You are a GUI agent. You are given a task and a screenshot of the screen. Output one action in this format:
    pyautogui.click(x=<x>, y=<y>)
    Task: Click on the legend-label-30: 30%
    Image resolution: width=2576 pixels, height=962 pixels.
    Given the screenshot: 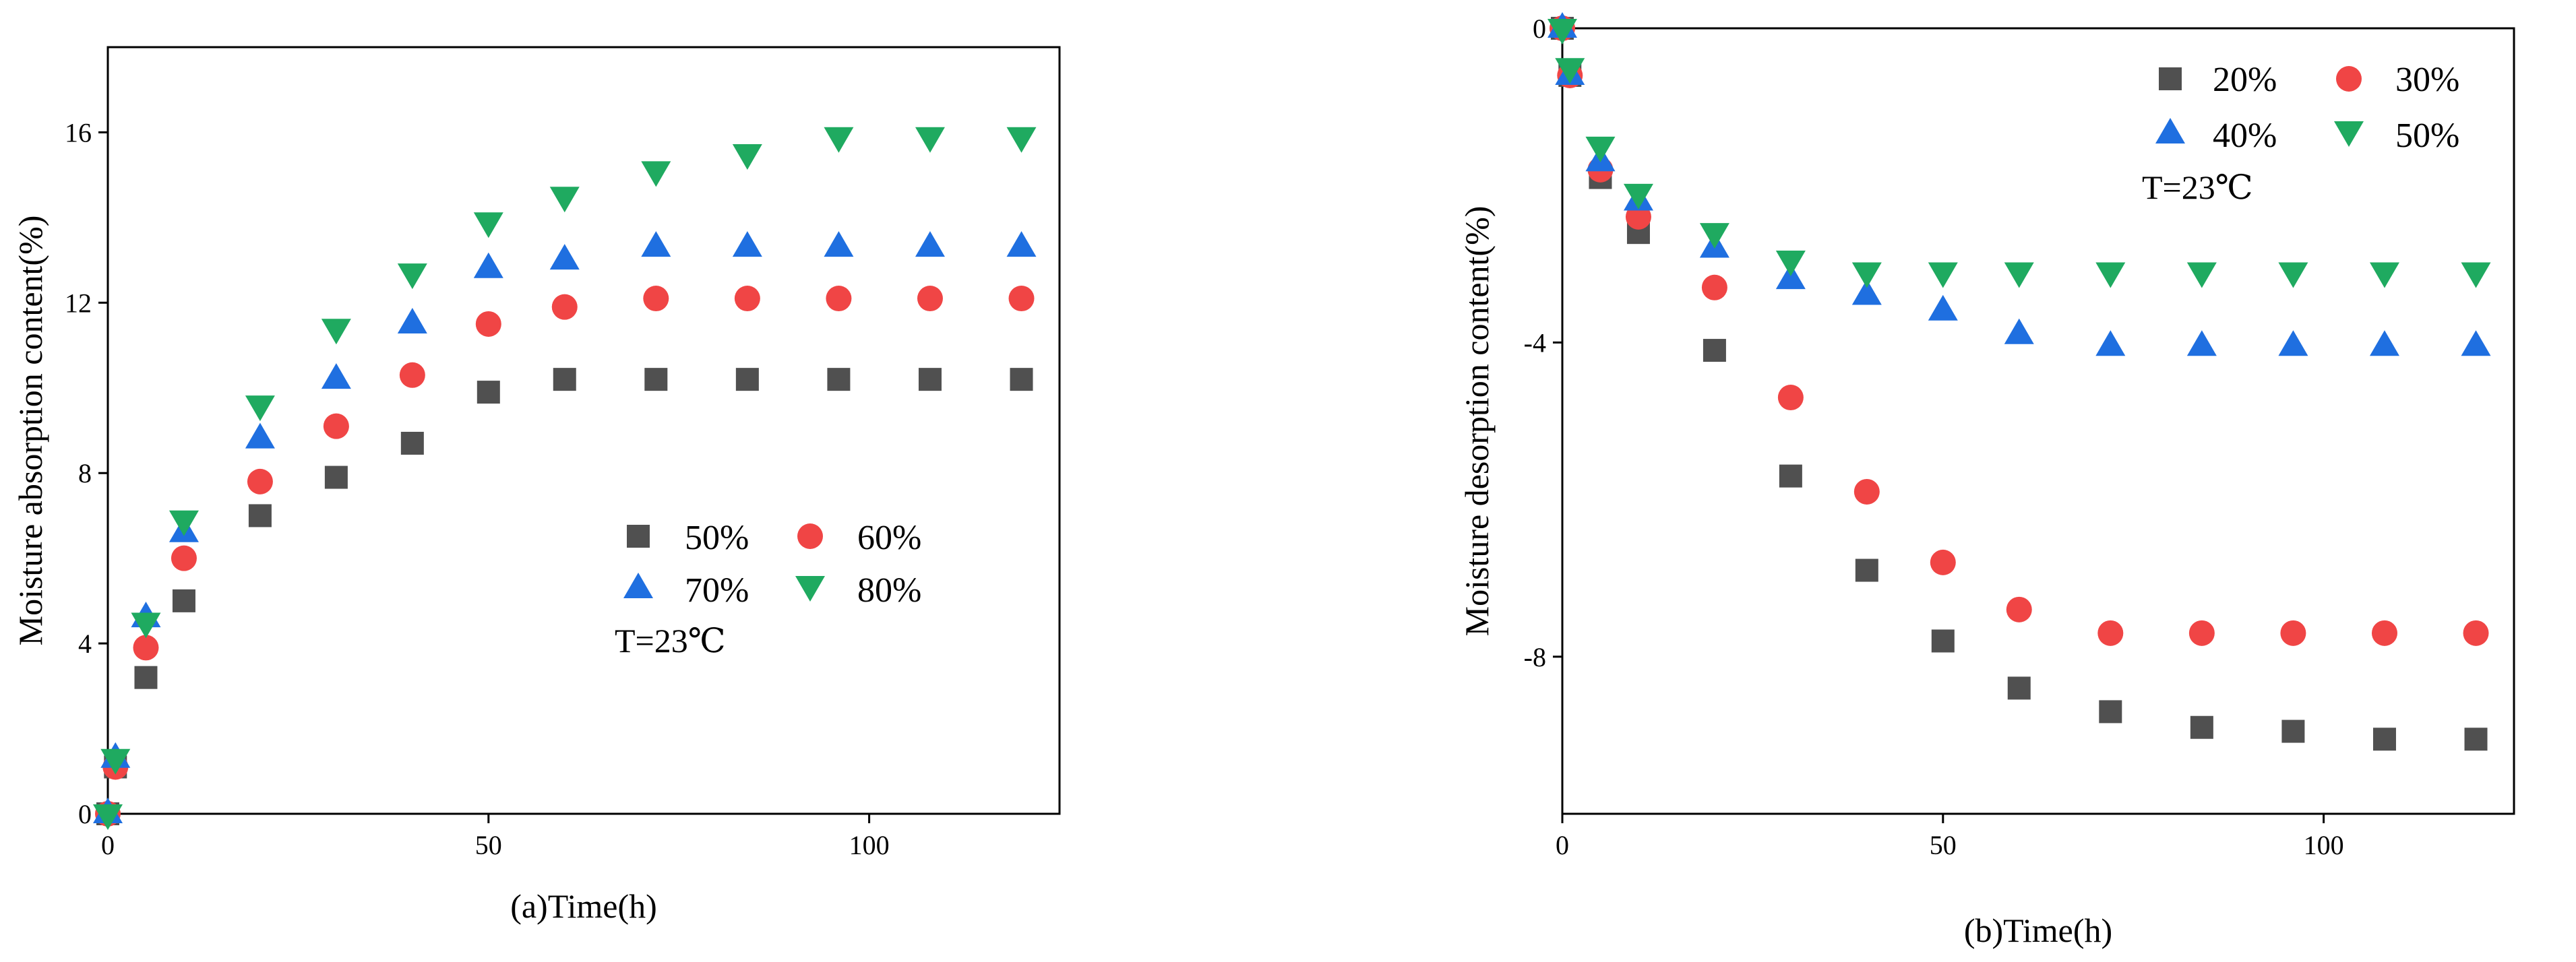 What is the action you would take?
    pyautogui.click(x=2427, y=80)
    